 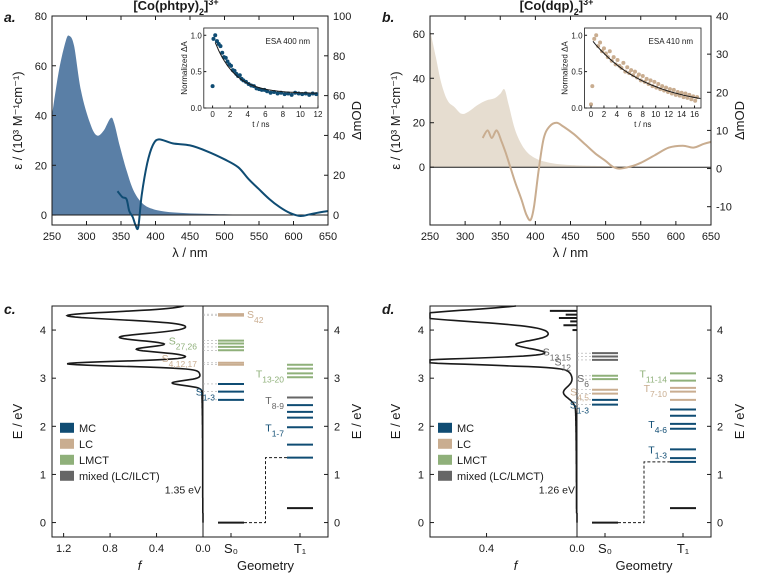 What do you see at coordinates (190, 421) in the screenshot?
I see `plot-frame` at bounding box center [190, 421].